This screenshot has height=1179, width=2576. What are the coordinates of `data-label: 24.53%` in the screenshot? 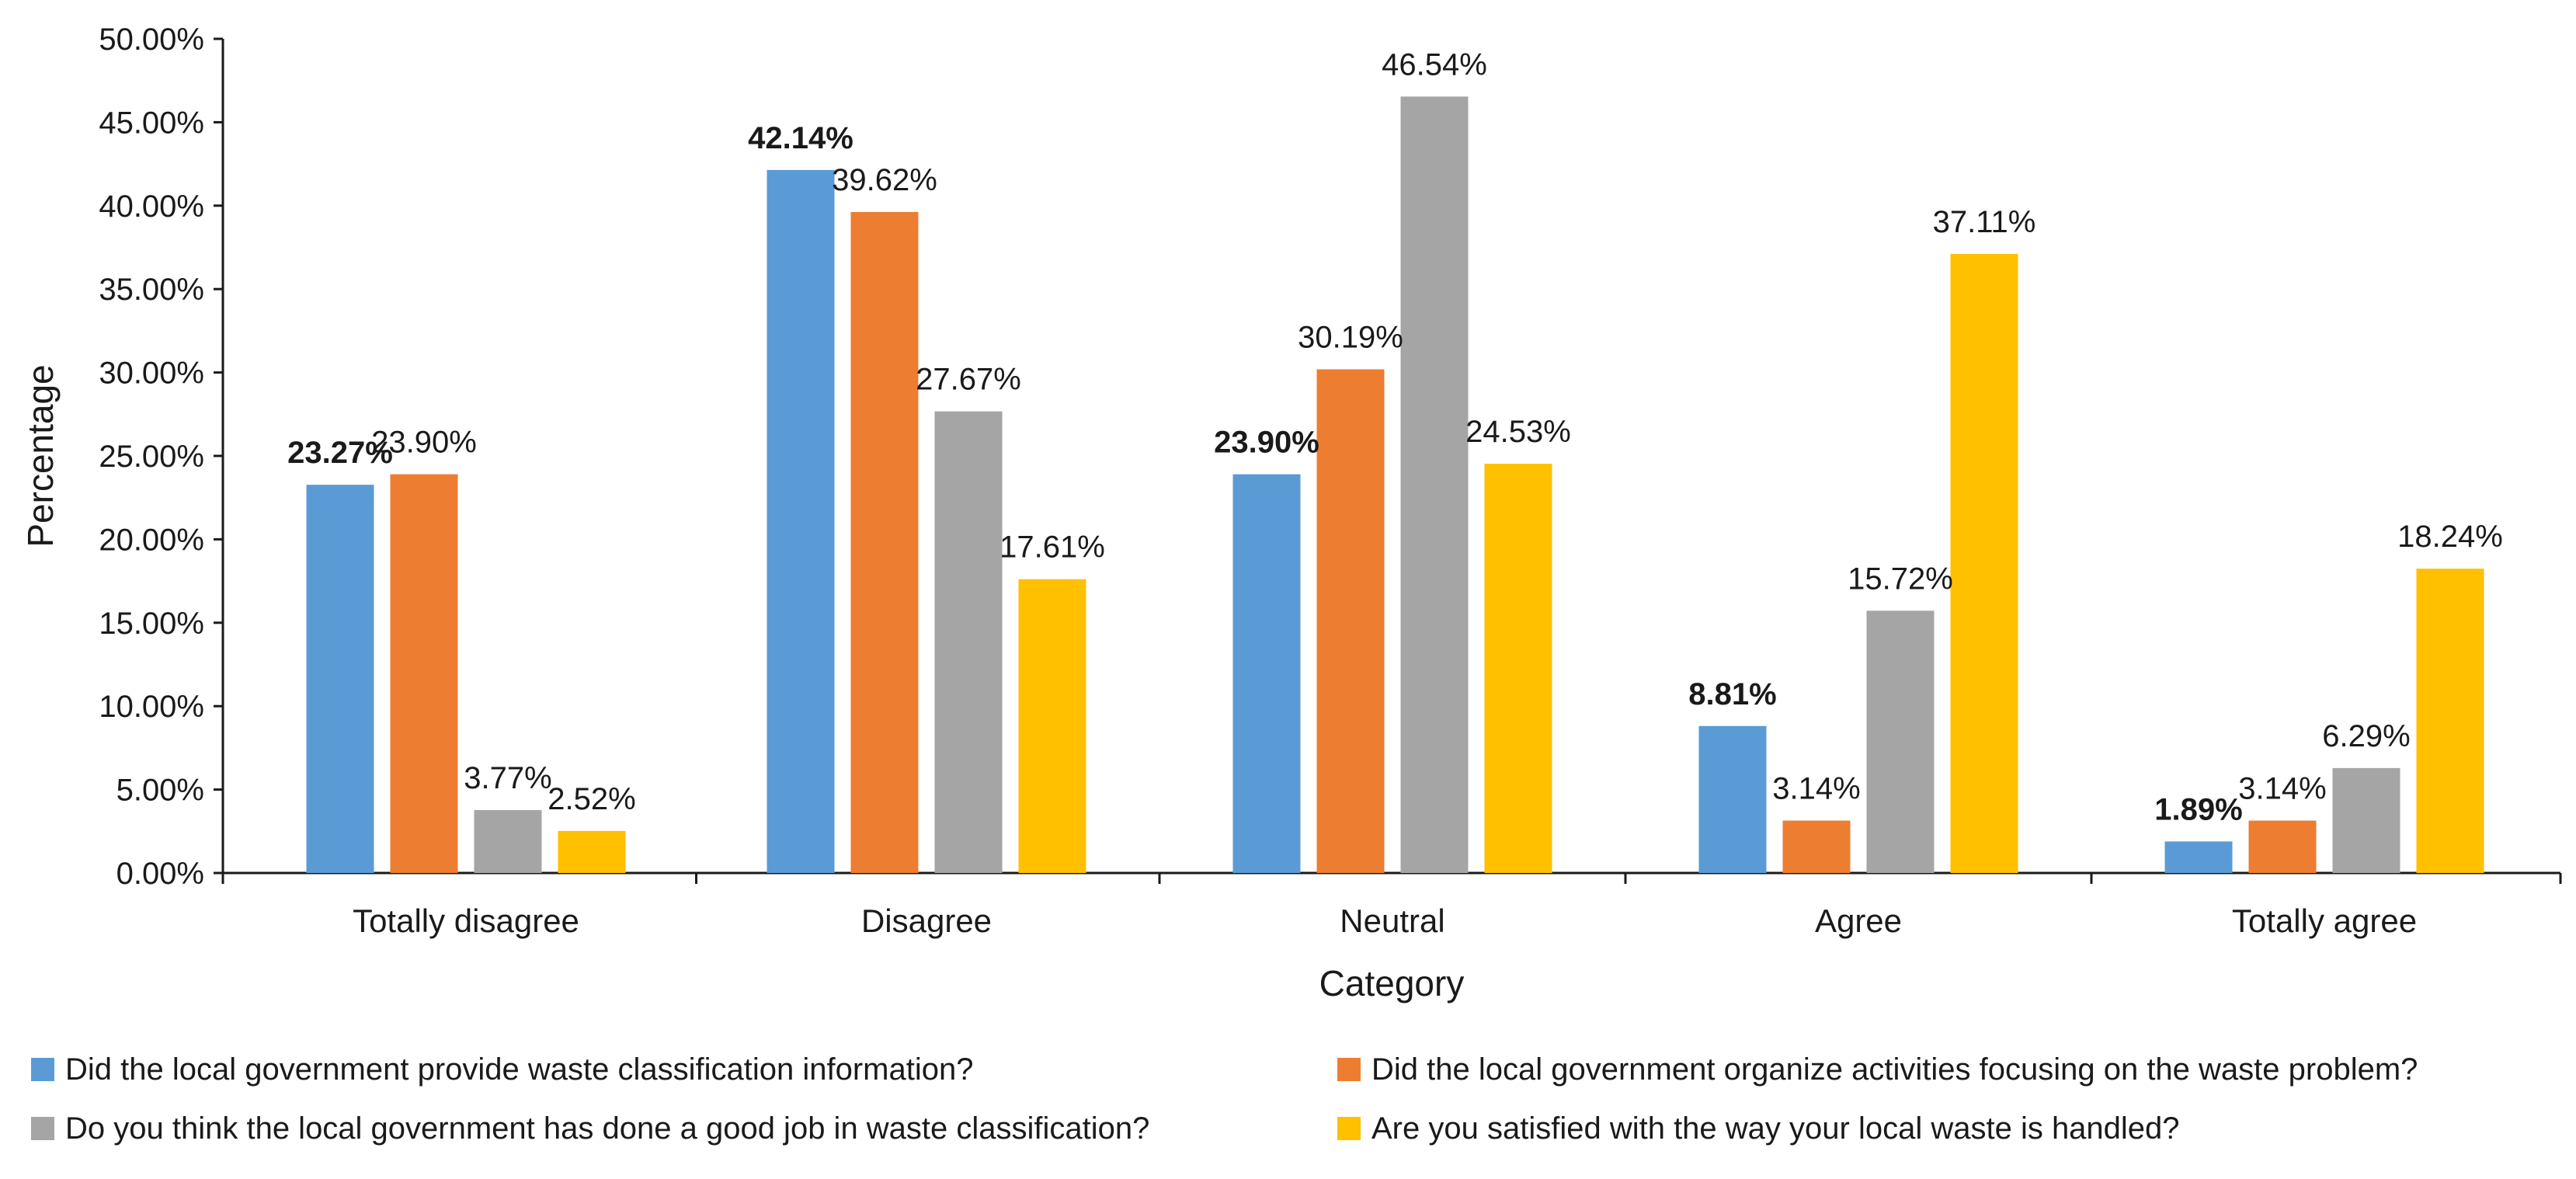 It's located at (1518, 432).